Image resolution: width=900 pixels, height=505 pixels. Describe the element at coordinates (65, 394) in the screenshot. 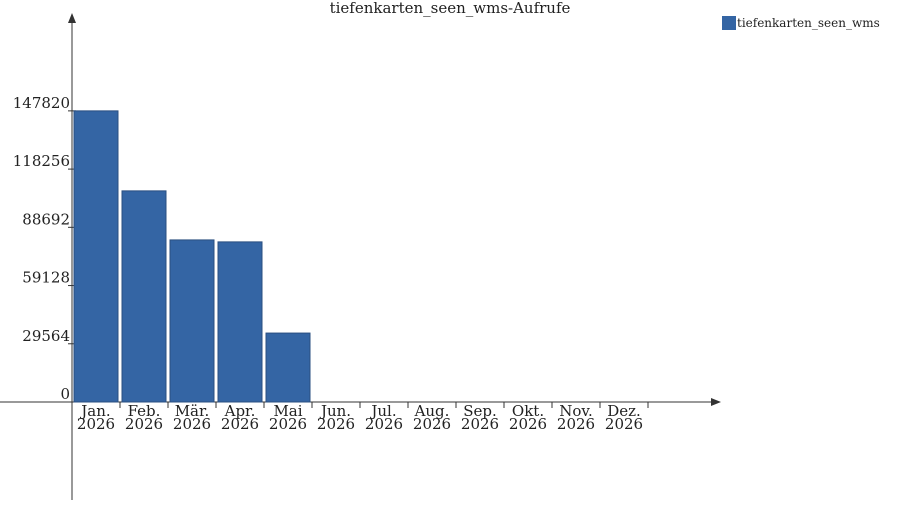

I see `y-tick-label: 0` at that location.